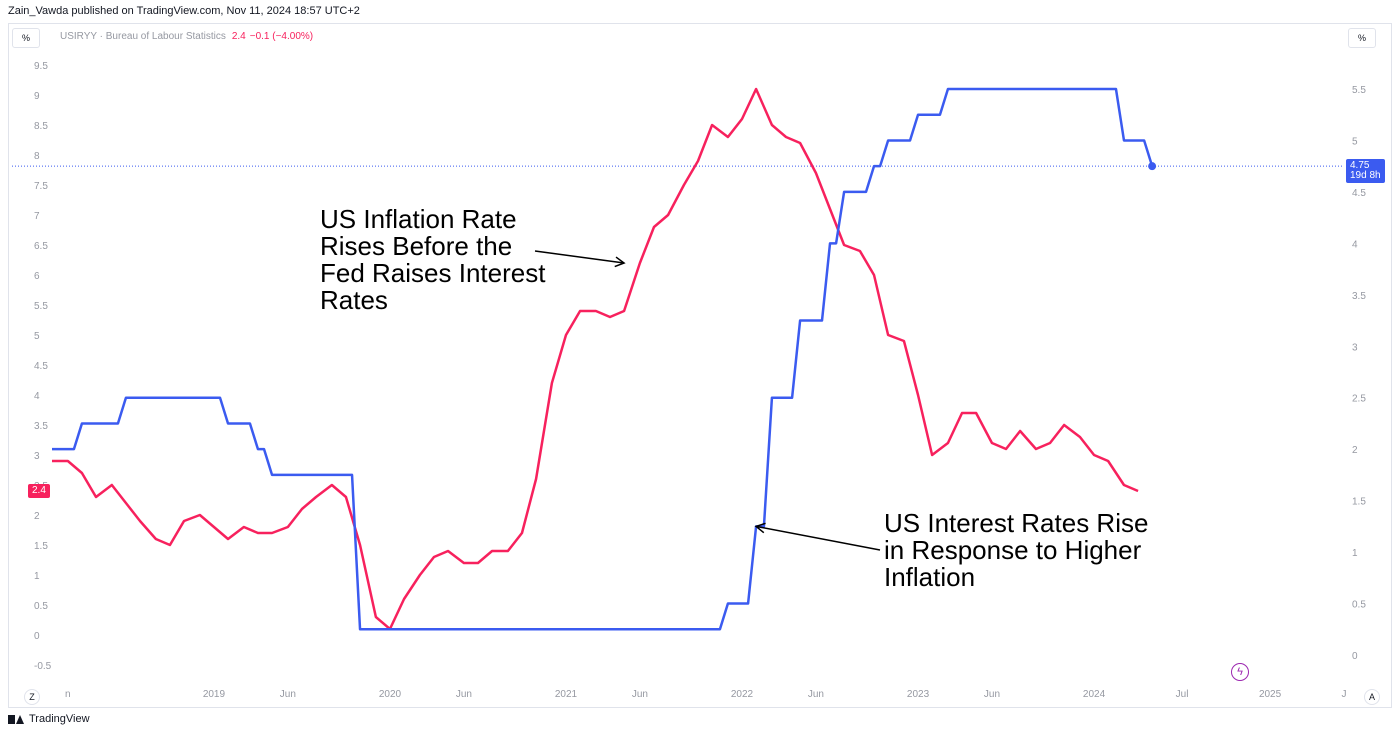 The width and height of the screenshot is (1400, 737). Describe the element at coordinates (1094, 694) in the screenshot. I see `x-tick-label: 2024` at that location.